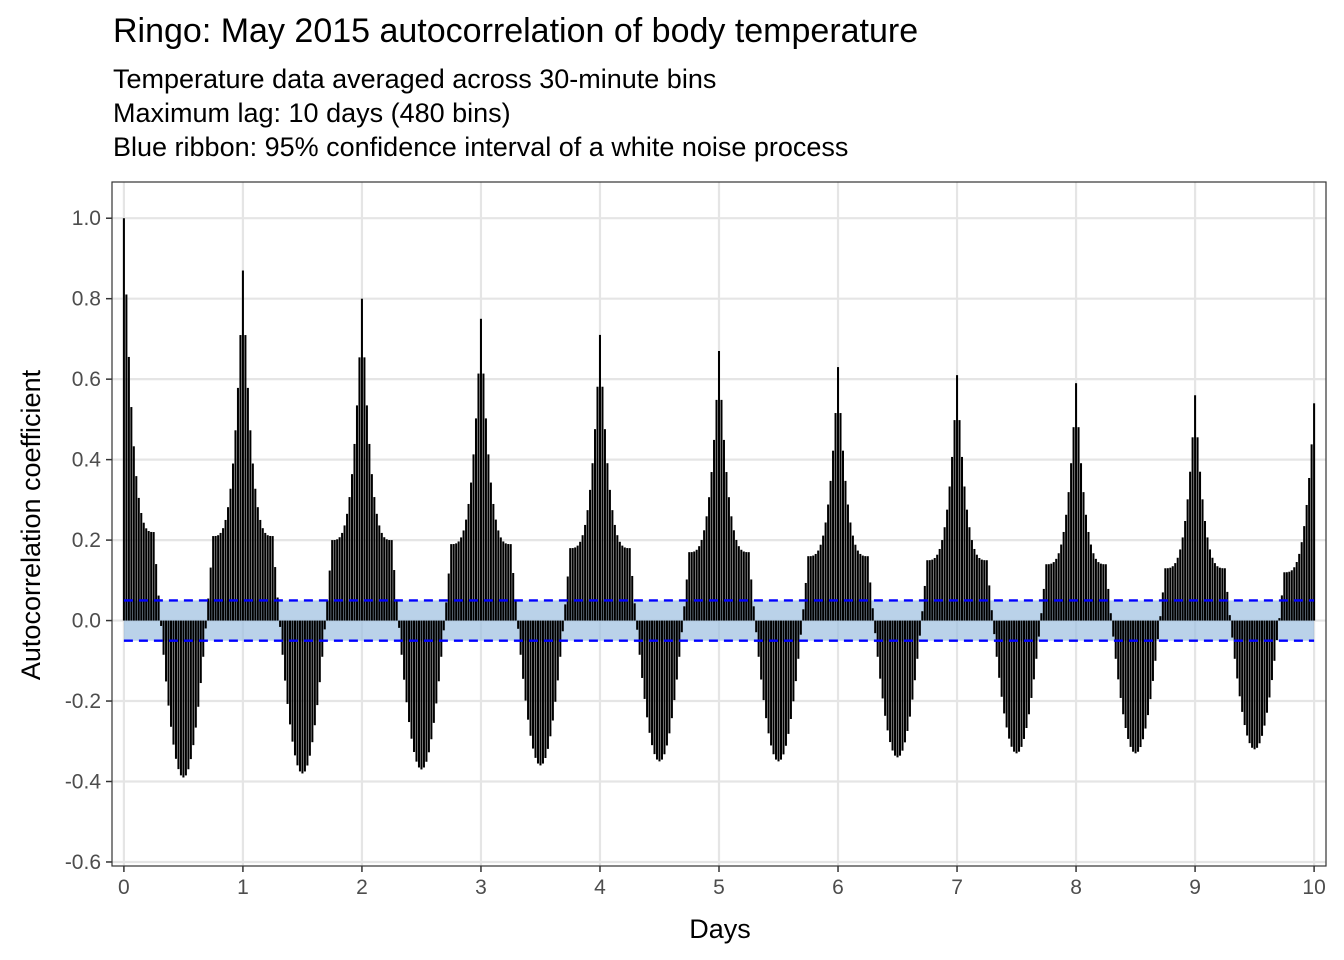 The image size is (1344, 960). I want to click on y-tick-label: 0.6, so click(86, 379).